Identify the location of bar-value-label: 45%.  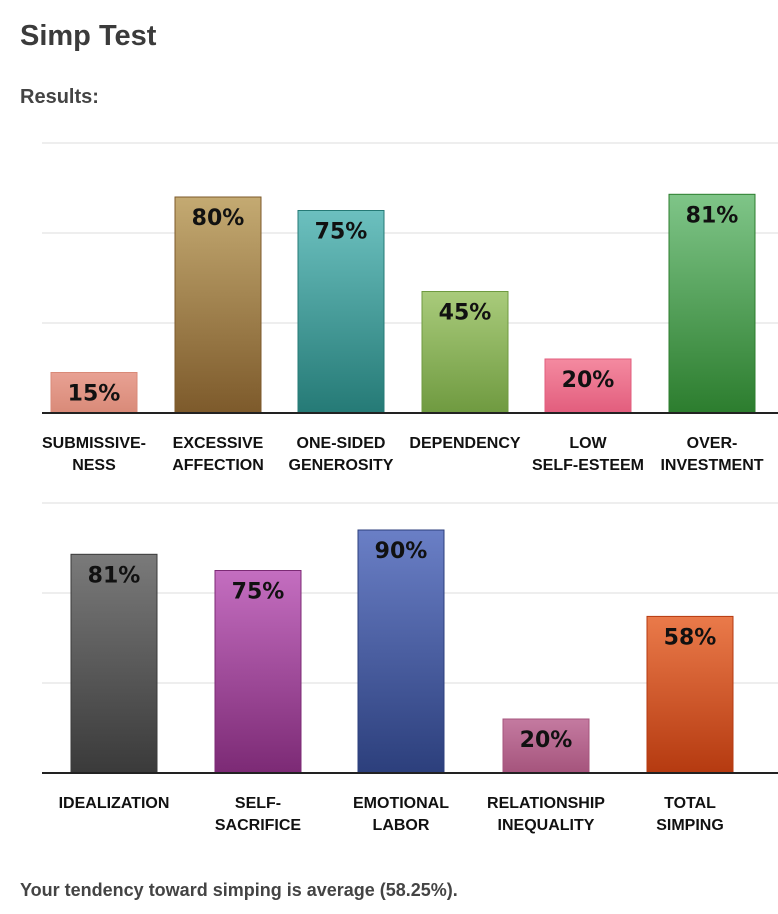
(465, 313).